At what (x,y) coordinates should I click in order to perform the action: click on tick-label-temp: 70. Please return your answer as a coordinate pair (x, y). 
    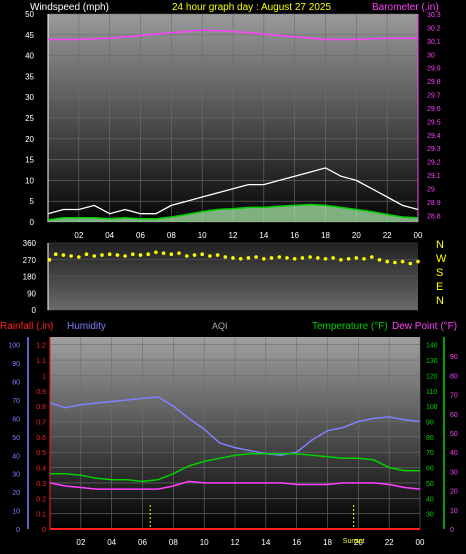
    Looking at the image, I should click on (430, 453).